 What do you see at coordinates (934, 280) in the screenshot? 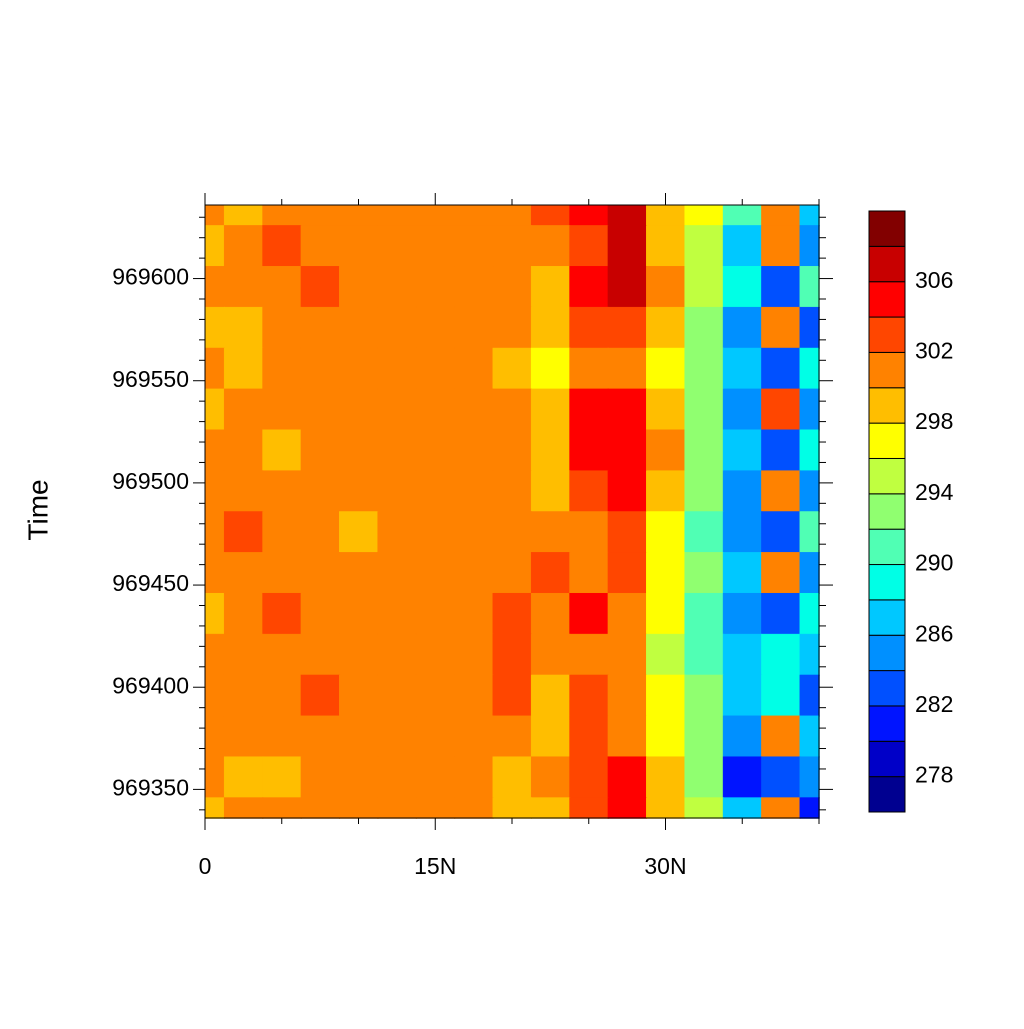
I see `colorbar-label: 306` at bounding box center [934, 280].